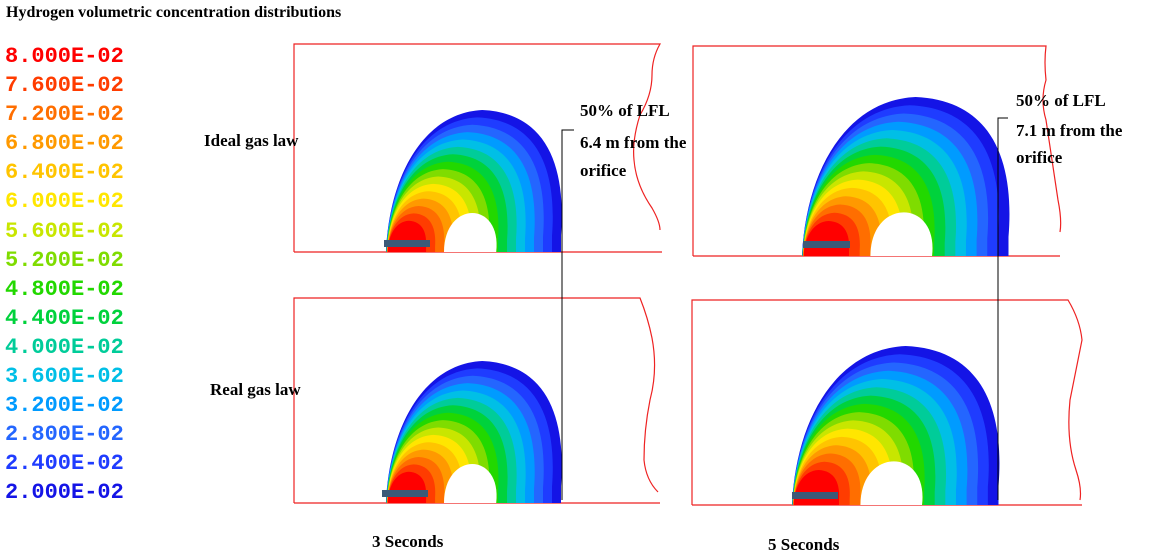  Describe the element at coordinates (408, 541) in the screenshot. I see `column-label-3s: 3 Seconds` at that location.